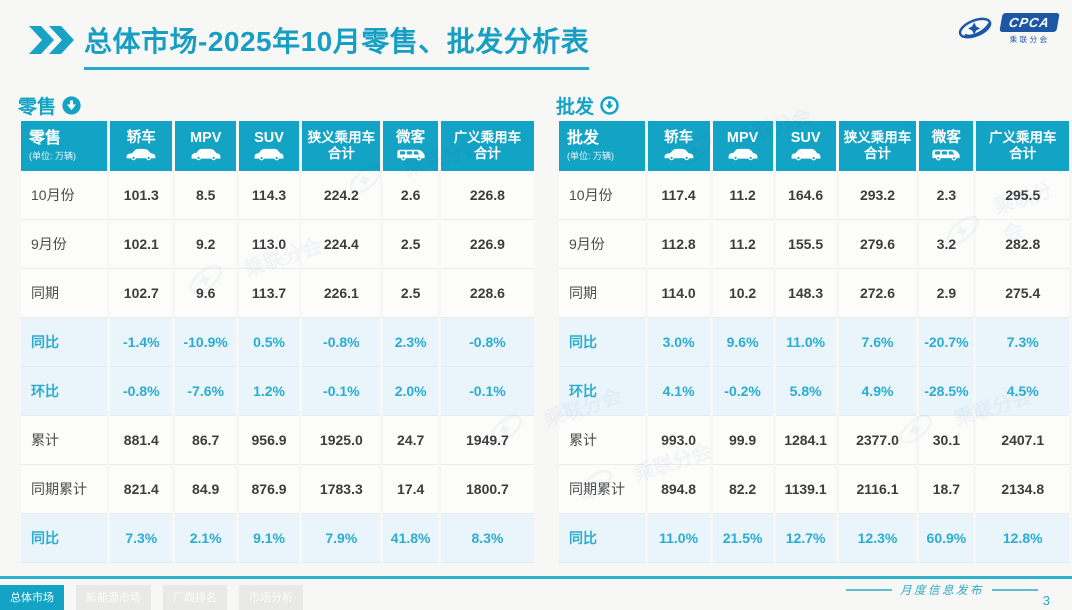  What do you see at coordinates (1022, 195) in the screenshot?
I see `value-cell: 295.5` at bounding box center [1022, 195].